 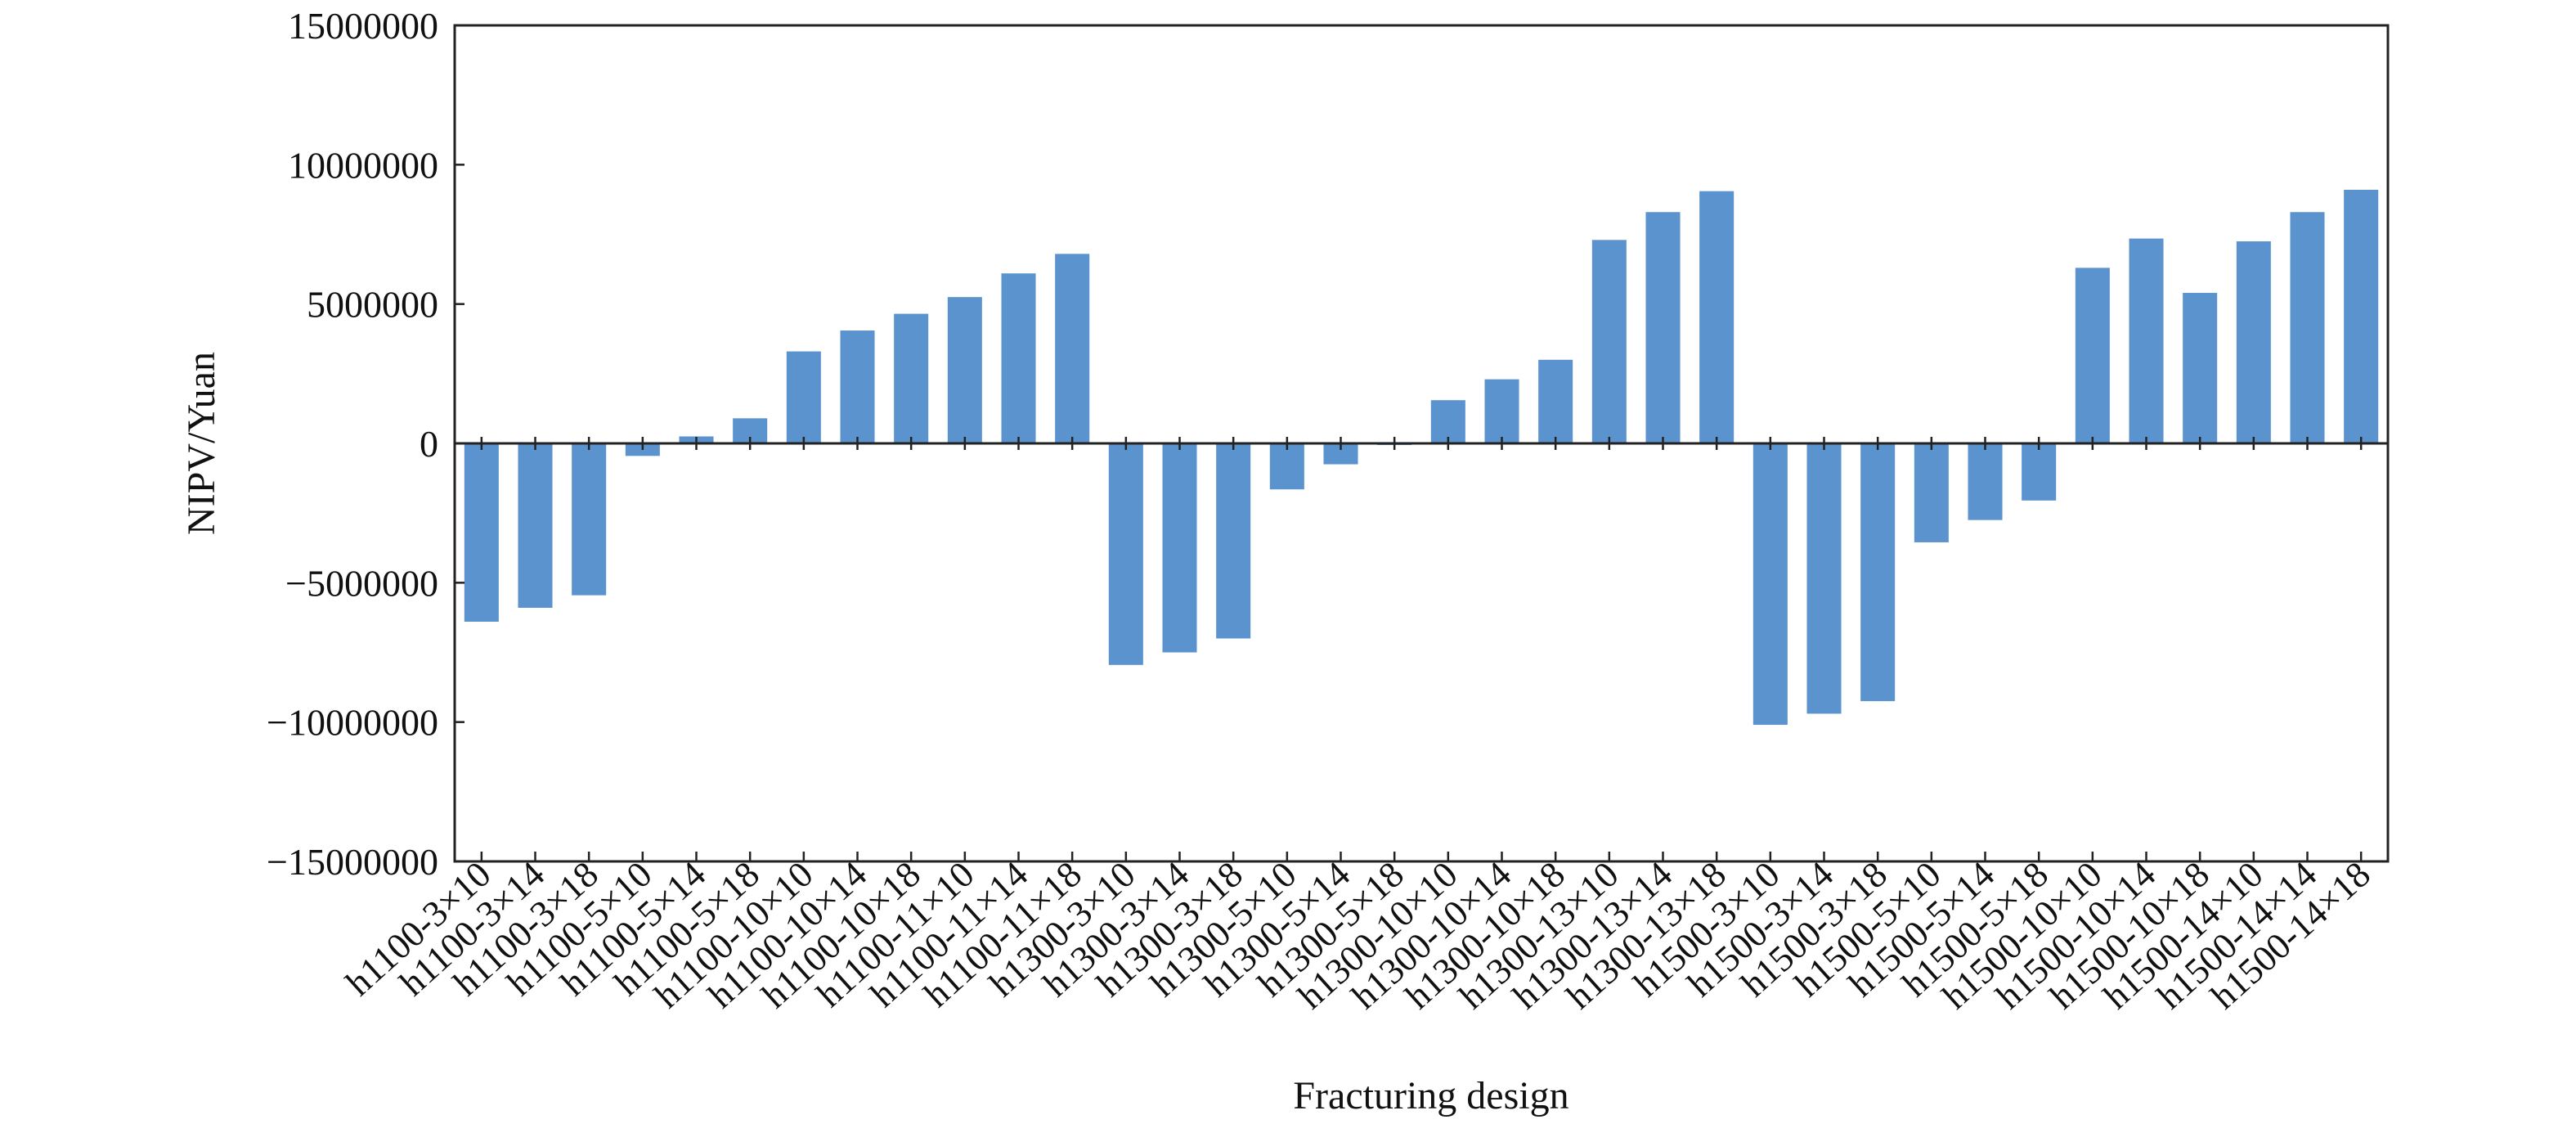 I want to click on y-tick-label: 10000000, so click(x=363, y=165).